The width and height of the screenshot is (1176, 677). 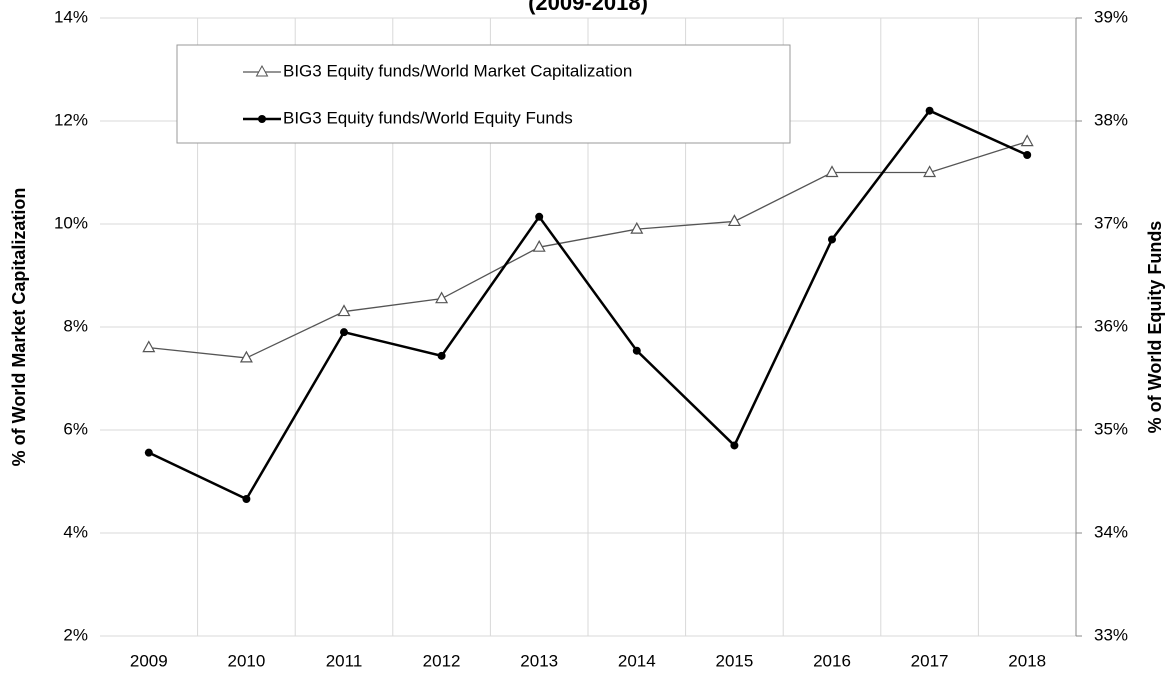 What do you see at coordinates (1155, 327) in the screenshot?
I see `y2-axis-title: % of World Equity Funds` at bounding box center [1155, 327].